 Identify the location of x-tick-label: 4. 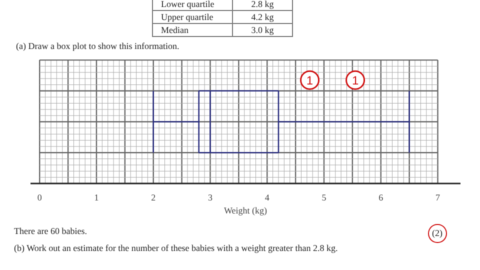
(267, 197).